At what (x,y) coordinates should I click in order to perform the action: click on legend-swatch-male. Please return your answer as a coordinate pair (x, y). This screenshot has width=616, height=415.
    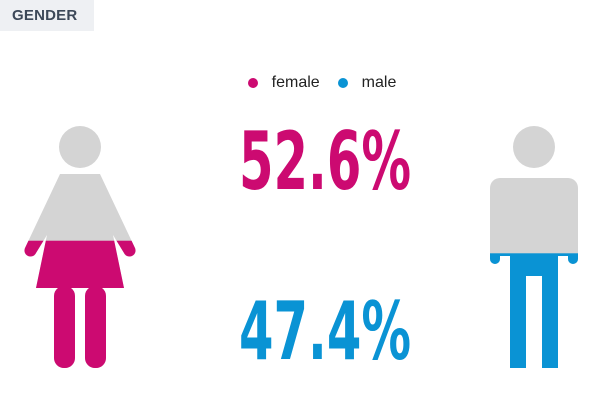
    Looking at the image, I should click on (342, 83).